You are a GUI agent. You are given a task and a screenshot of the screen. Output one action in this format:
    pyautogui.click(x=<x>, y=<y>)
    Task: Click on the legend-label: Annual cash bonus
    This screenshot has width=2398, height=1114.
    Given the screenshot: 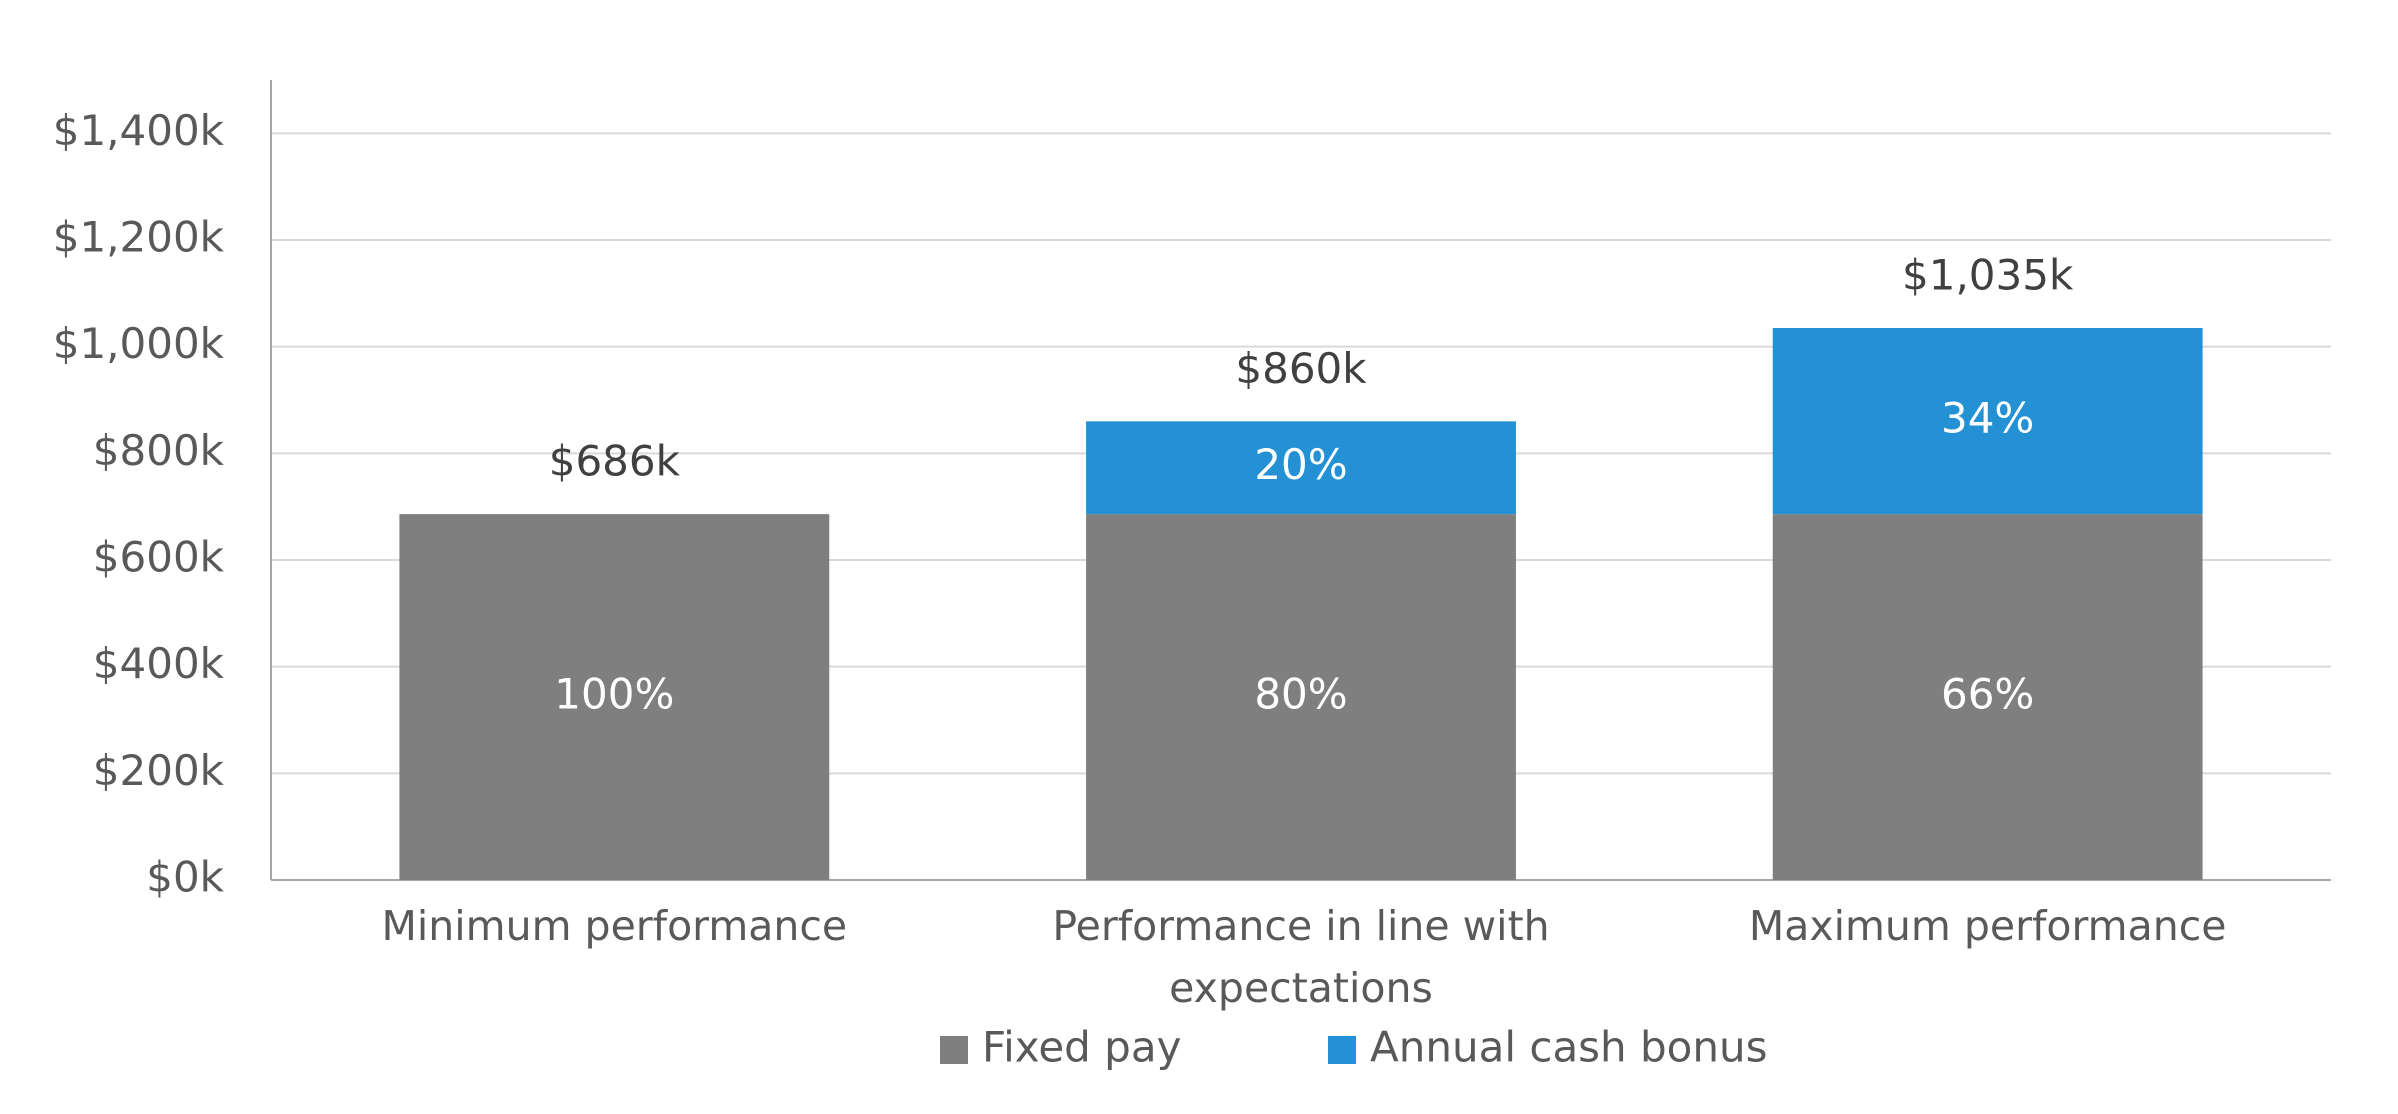 What is the action you would take?
    pyautogui.click(x=1569, y=1047)
    